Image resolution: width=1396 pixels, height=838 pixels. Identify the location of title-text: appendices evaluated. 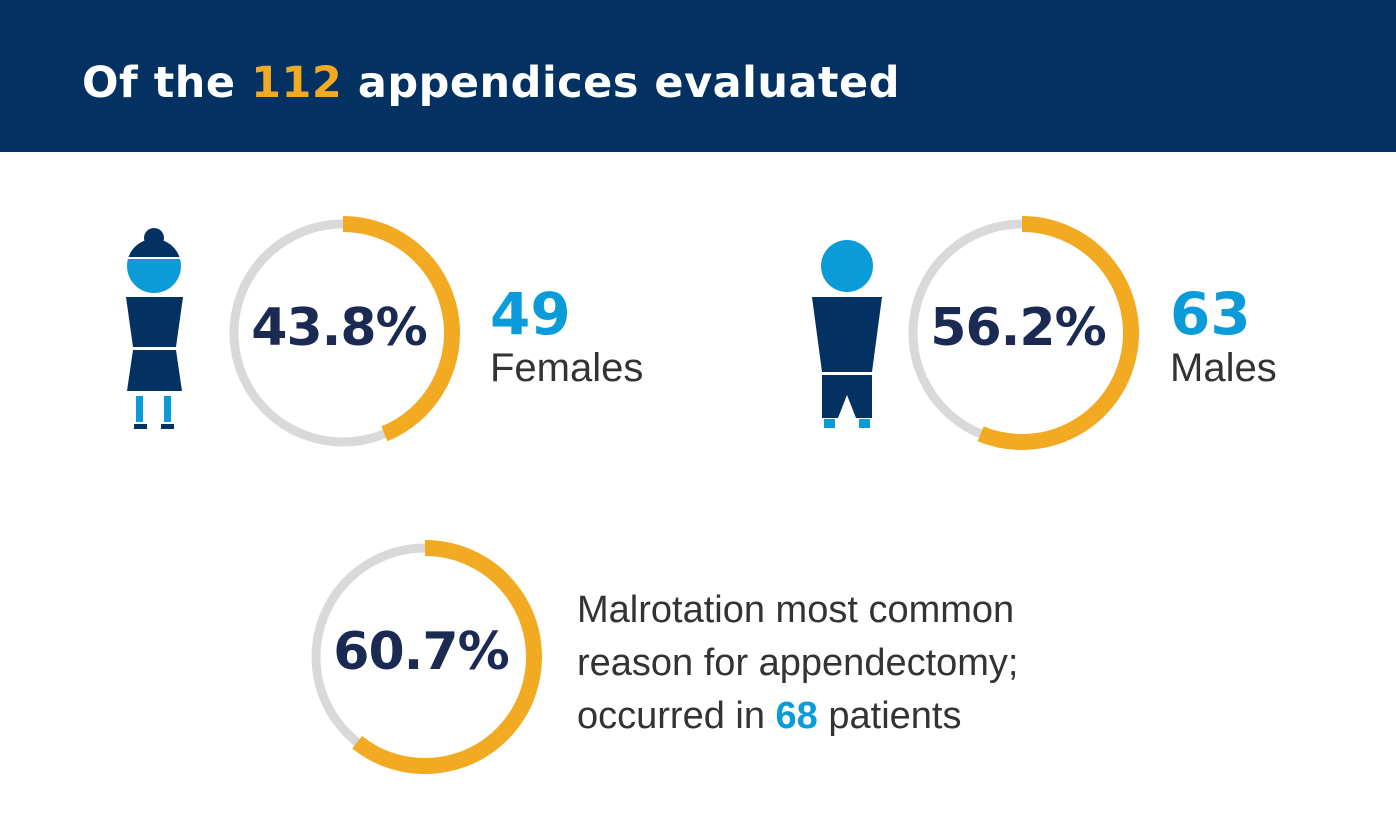
(628, 83).